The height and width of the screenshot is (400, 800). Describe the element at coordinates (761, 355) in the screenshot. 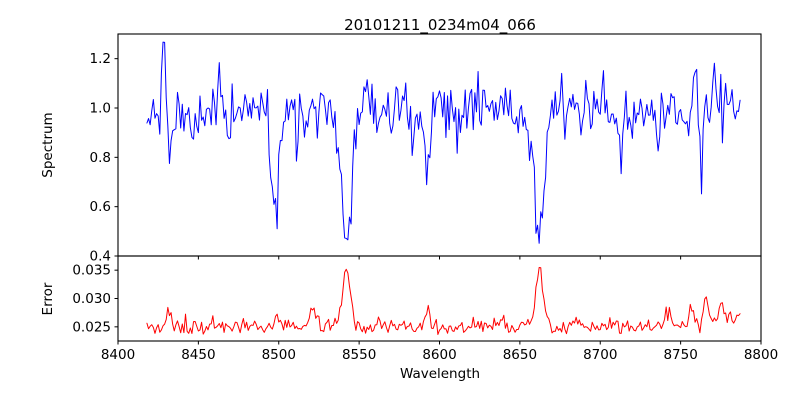

I see `x-tick-label: 8800` at that location.